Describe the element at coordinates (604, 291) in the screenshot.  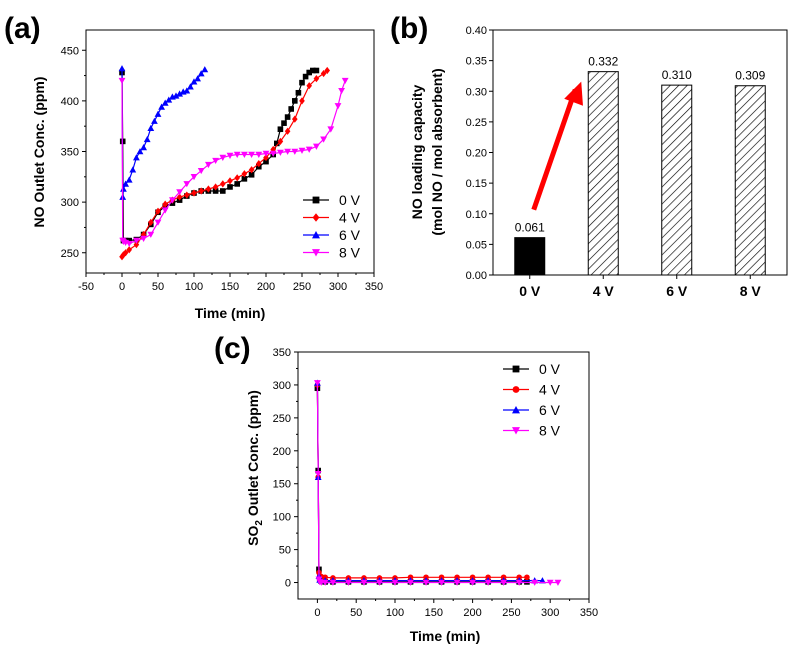
I see `x-tick-label: 4 V` at that location.